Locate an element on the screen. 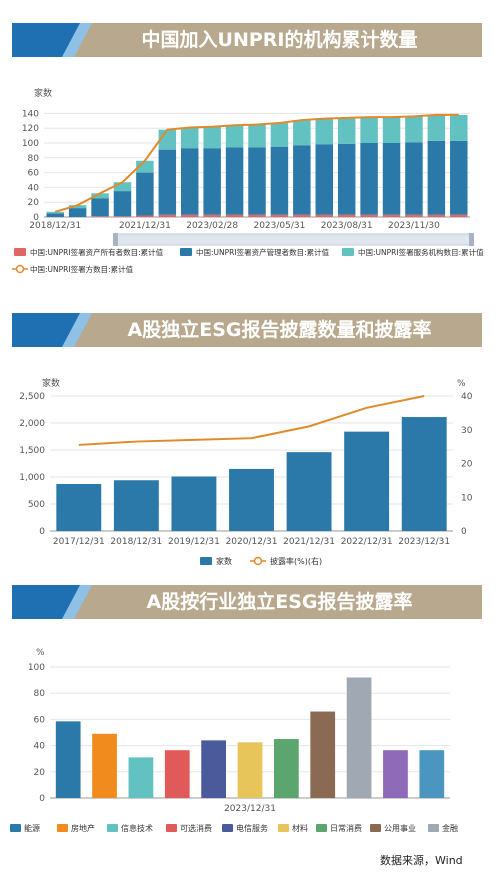  y-tick-label-right: 30 is located at coordinates (467, 431).